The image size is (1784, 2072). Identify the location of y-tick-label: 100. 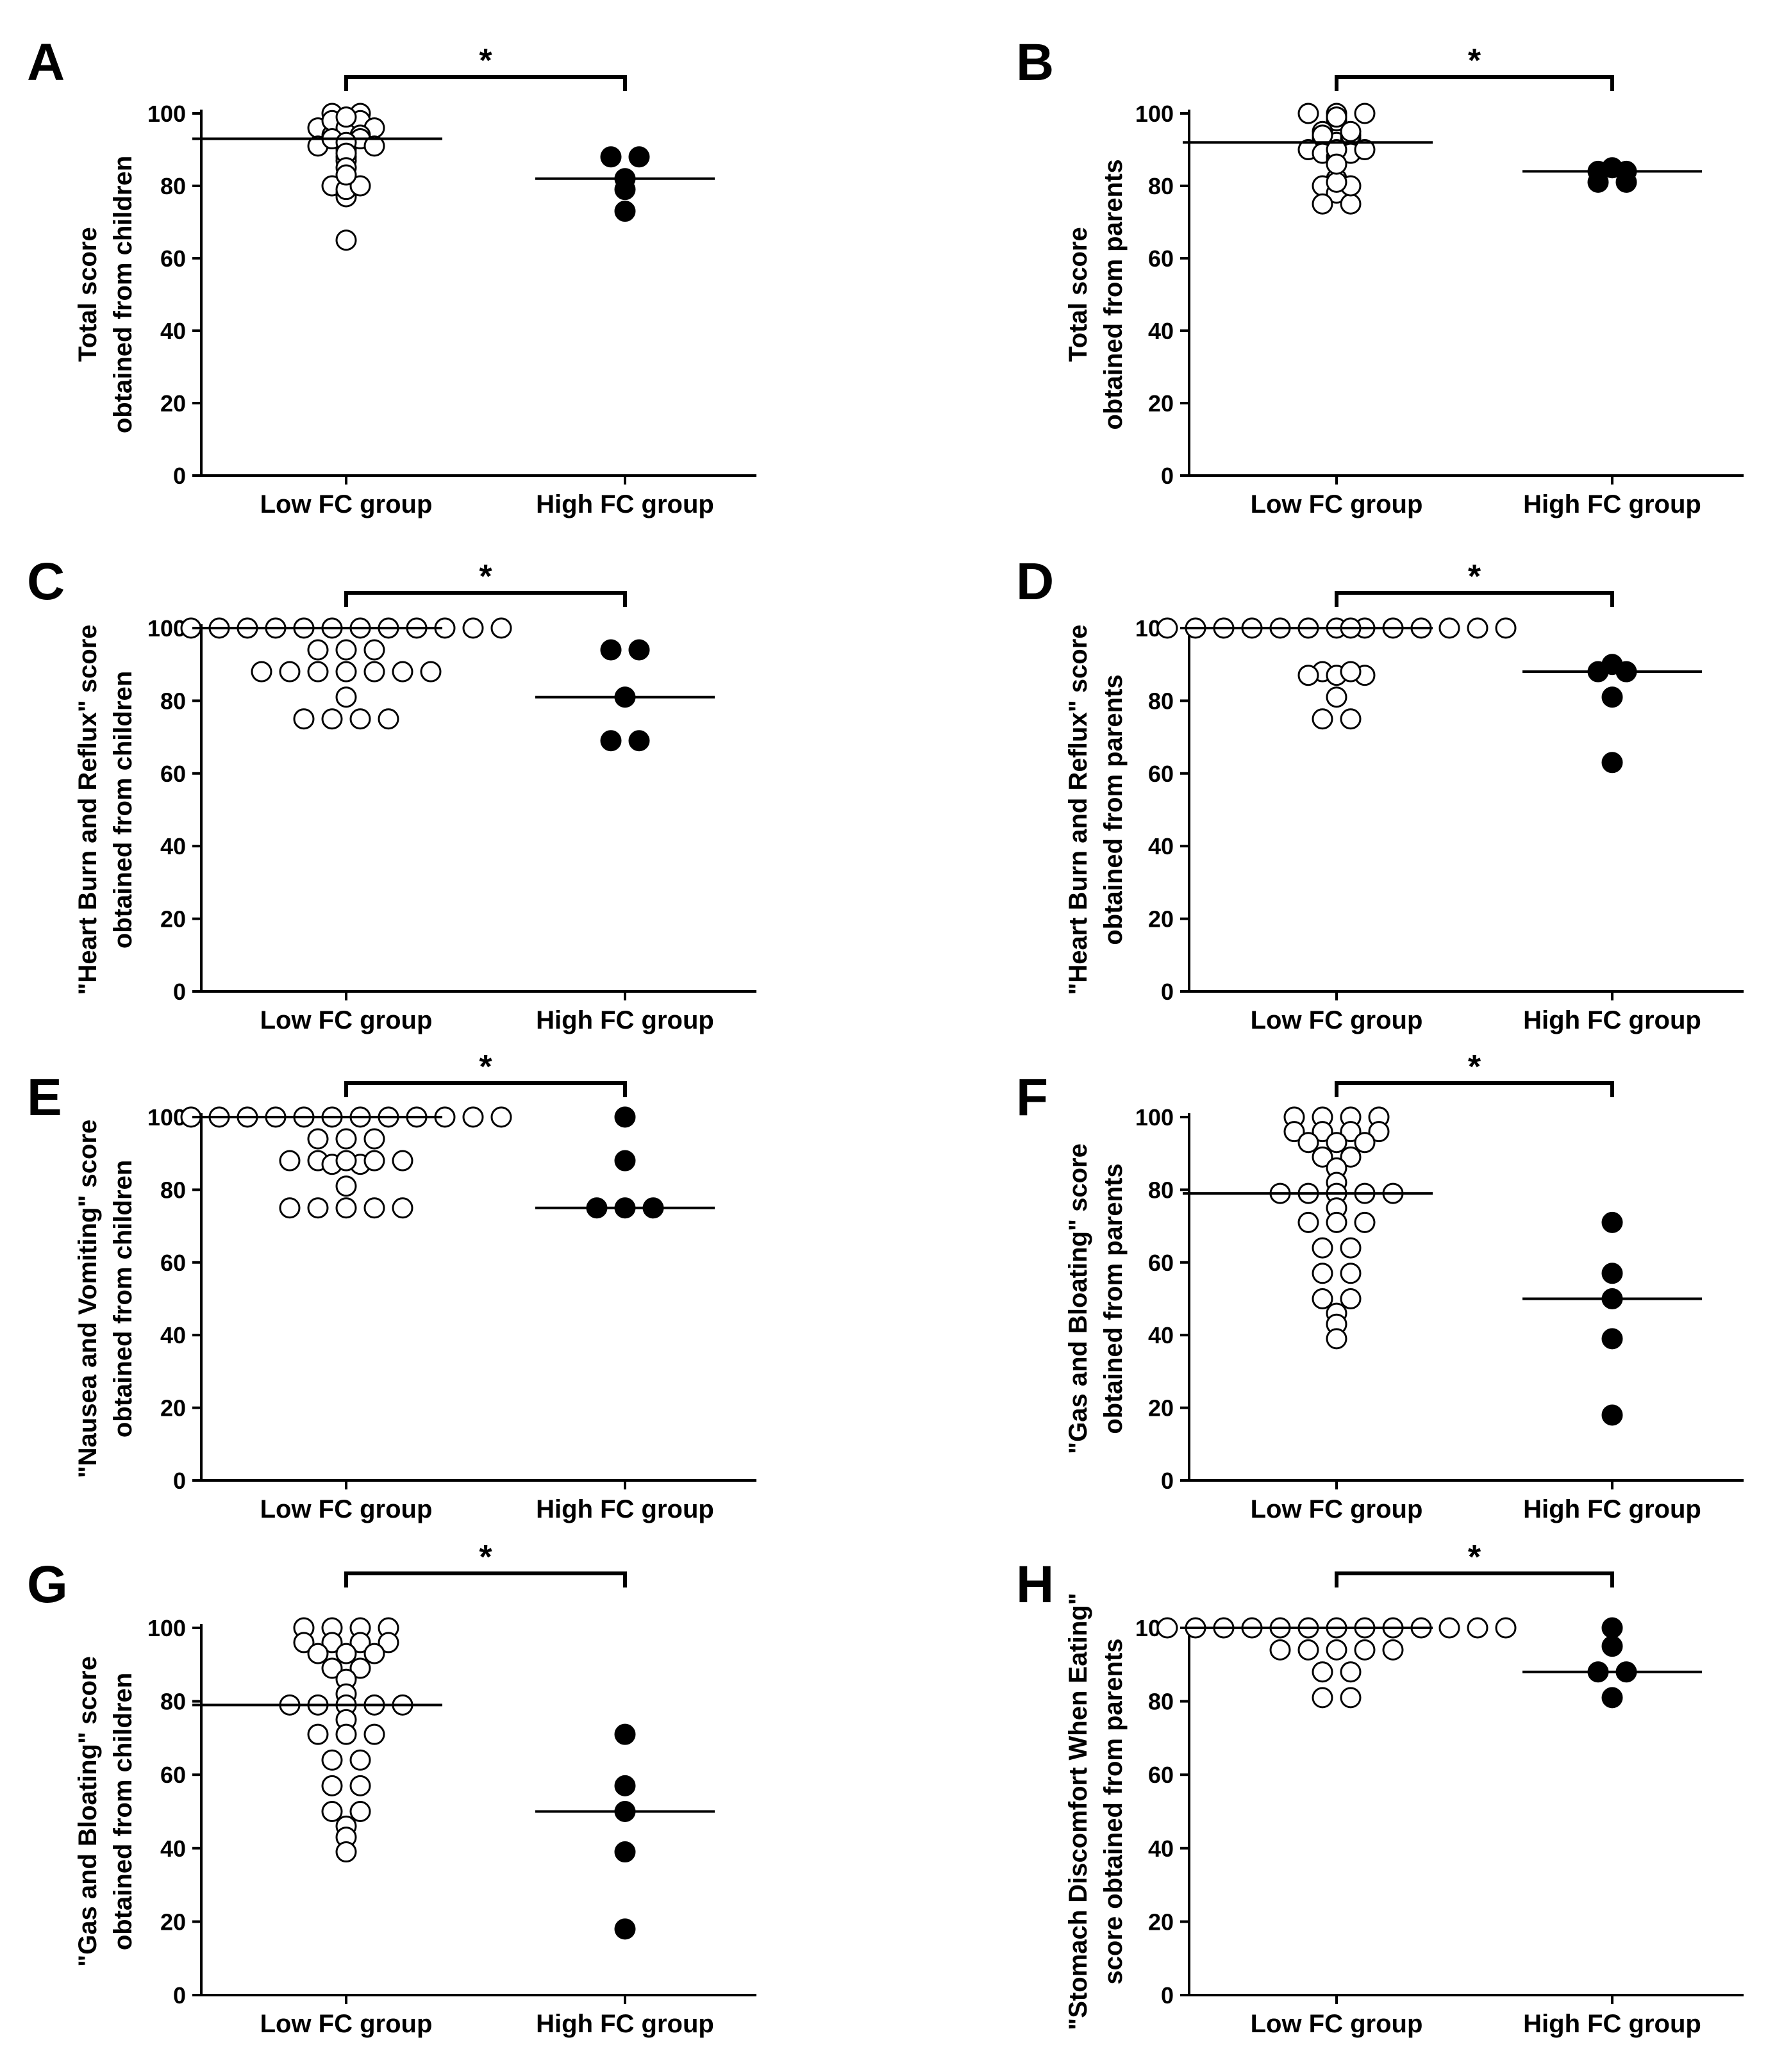
(166, 628).